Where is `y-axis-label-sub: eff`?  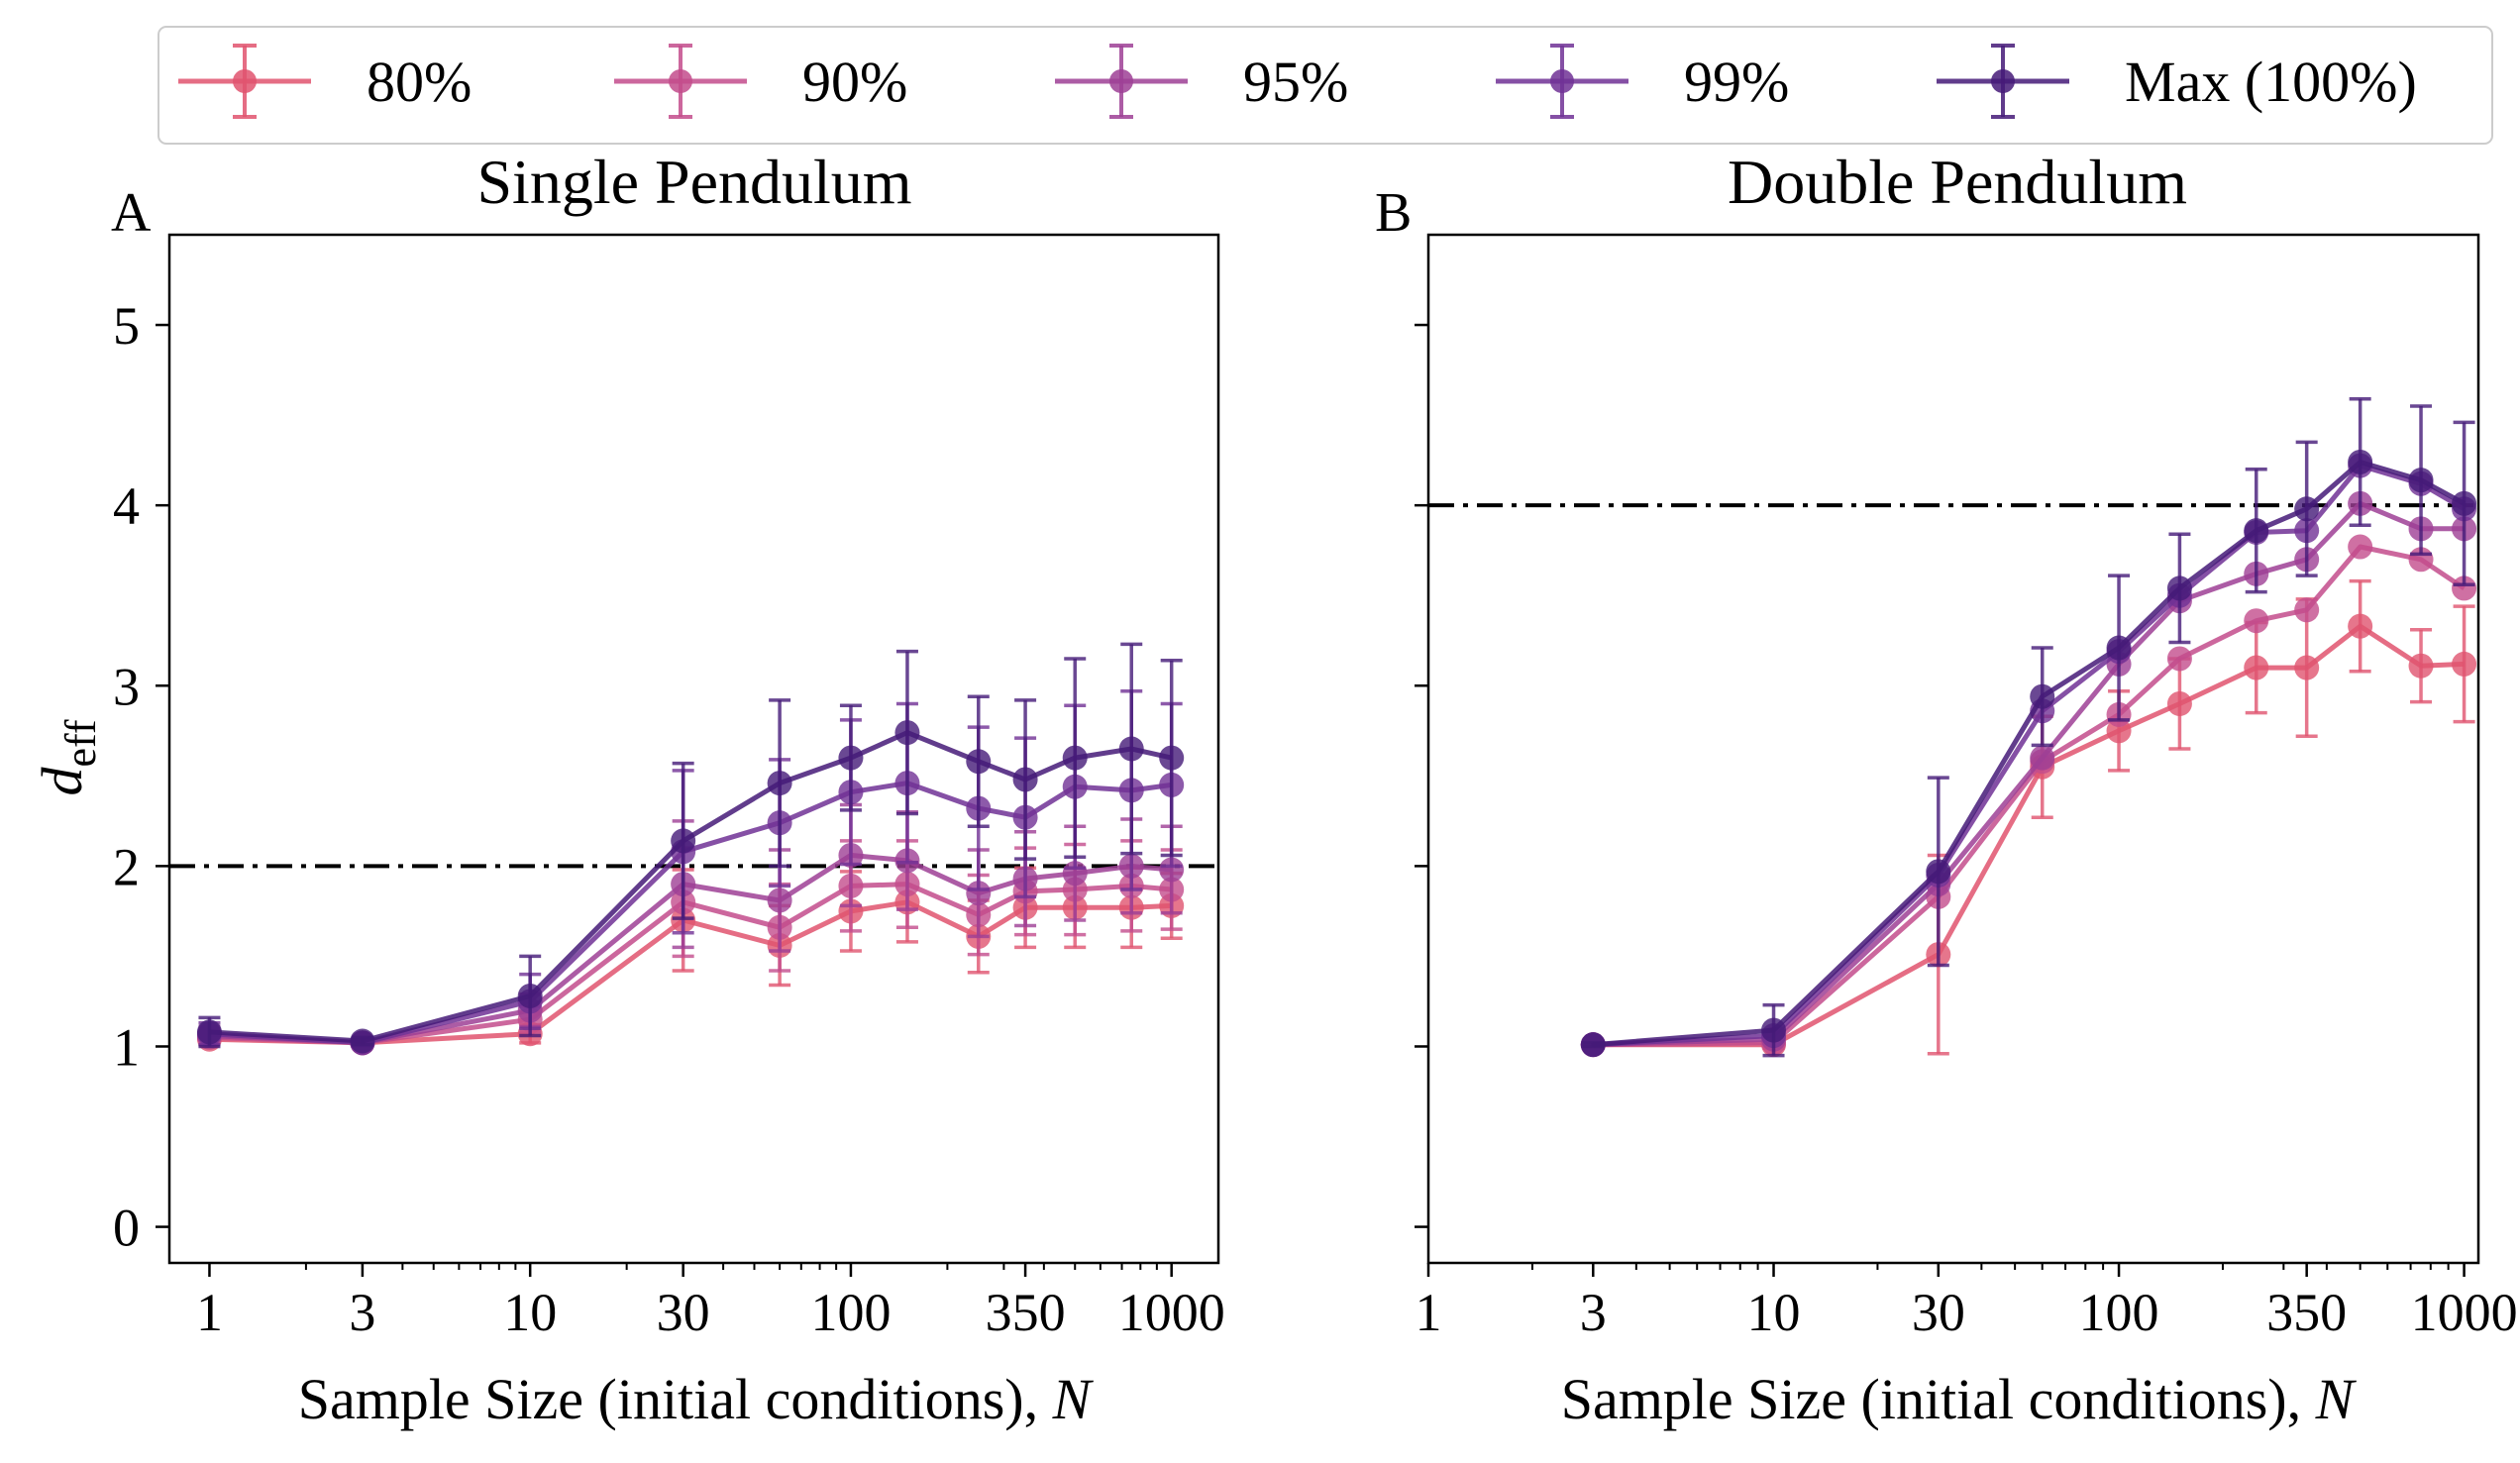
y-axis-label-sub: eff is located at coordinates (80, 743).